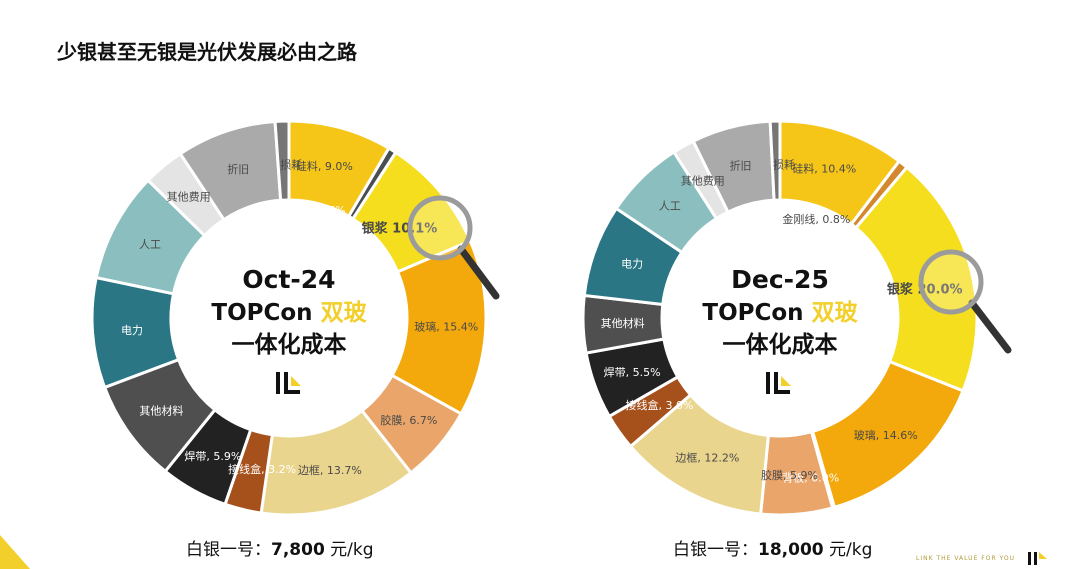 This screenshot has width=1080, height=569. What do you see at coordinates (212, 456) in the screenshot?
I see `slice-label-焊带-5-9: 焊带, 5.9%` at bounding box center [212, 456].